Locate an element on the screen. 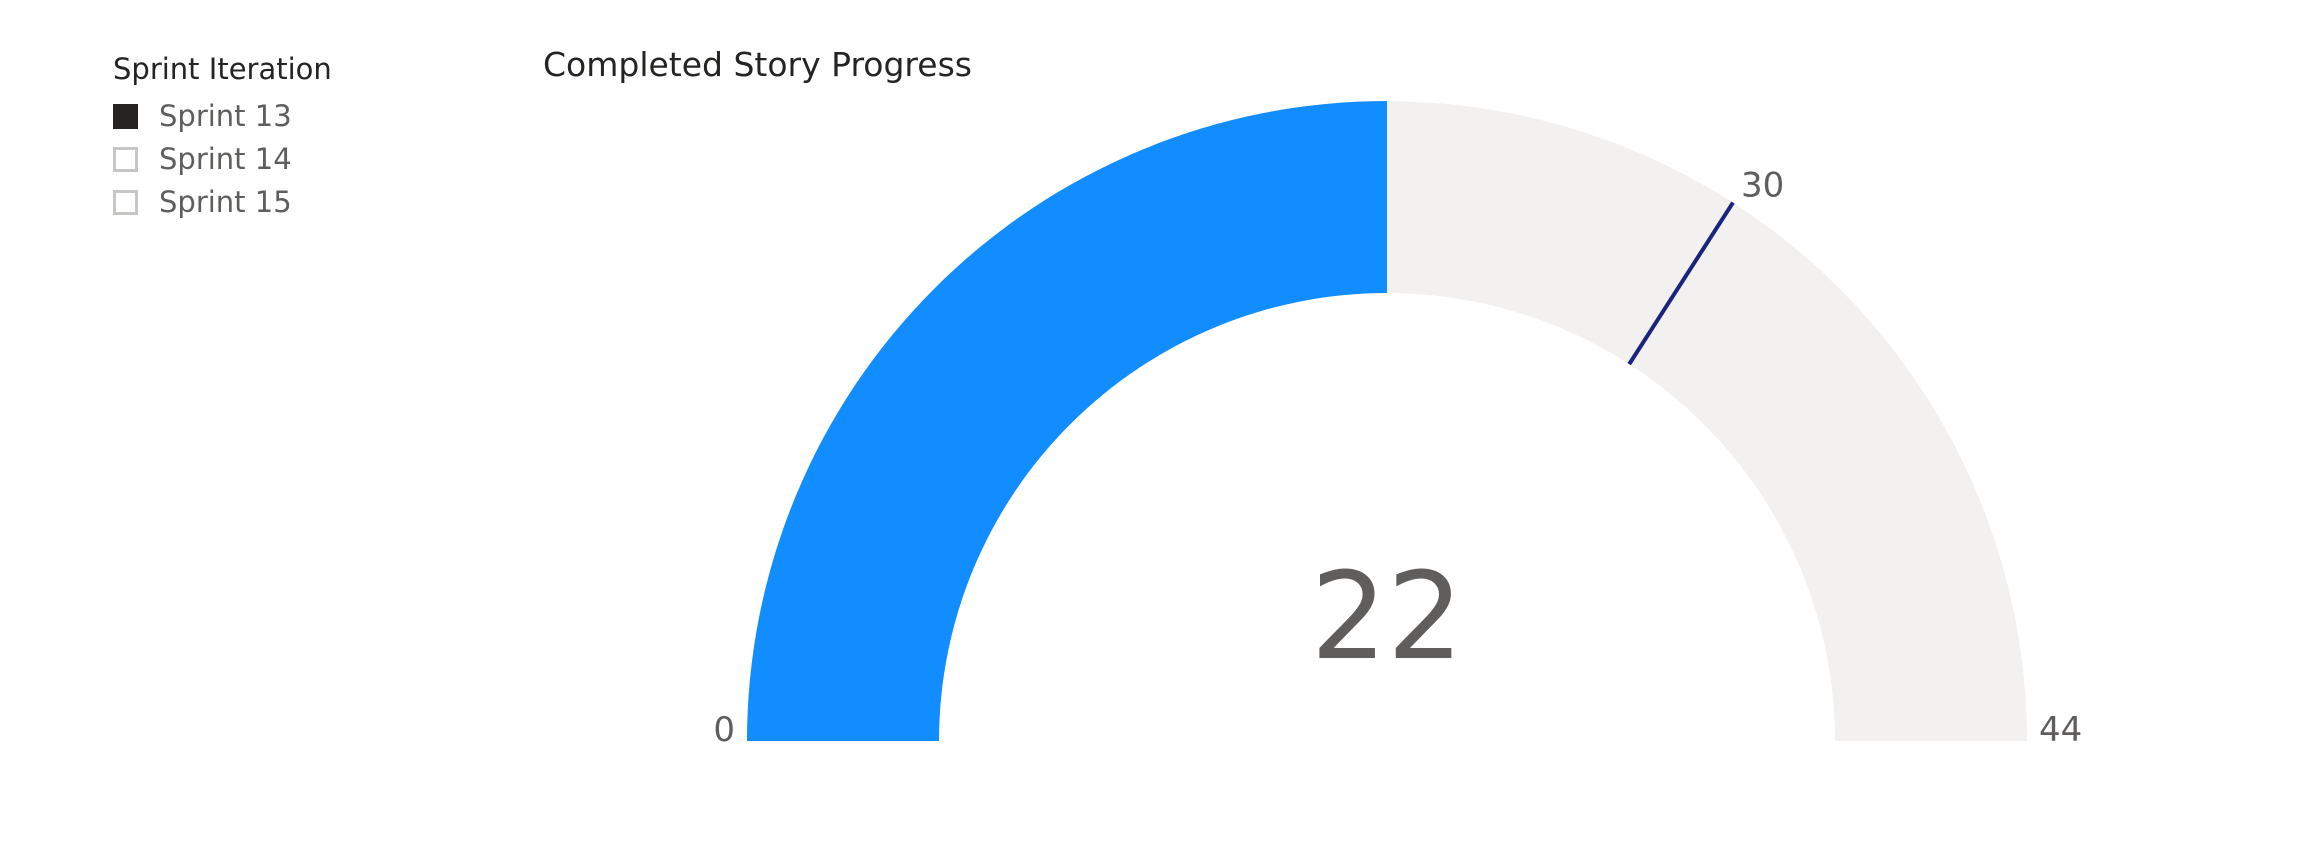 This screenshot has height=845, width=2315. slicer-item-label: Sprint 15 is located at coordinates (225, 201).